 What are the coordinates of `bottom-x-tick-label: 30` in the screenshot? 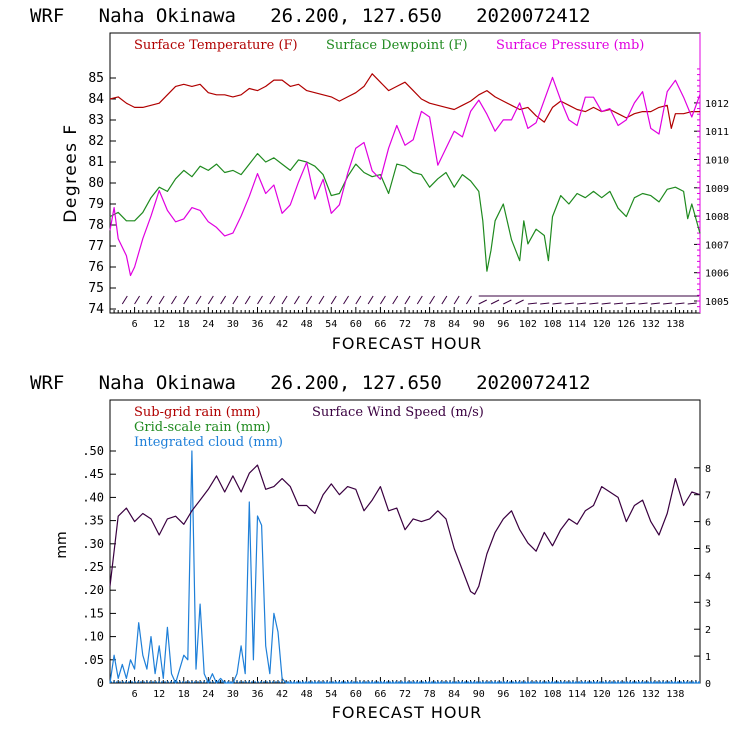 It's located at (233, 694).